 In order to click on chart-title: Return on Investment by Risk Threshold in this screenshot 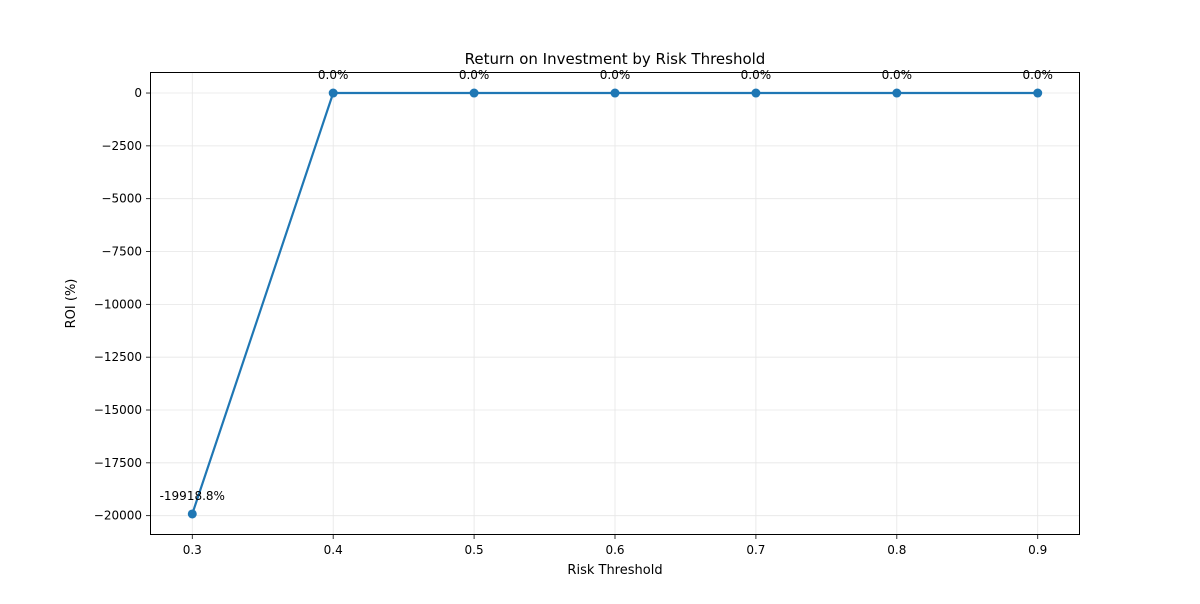, I will do `click(615, 59)`.